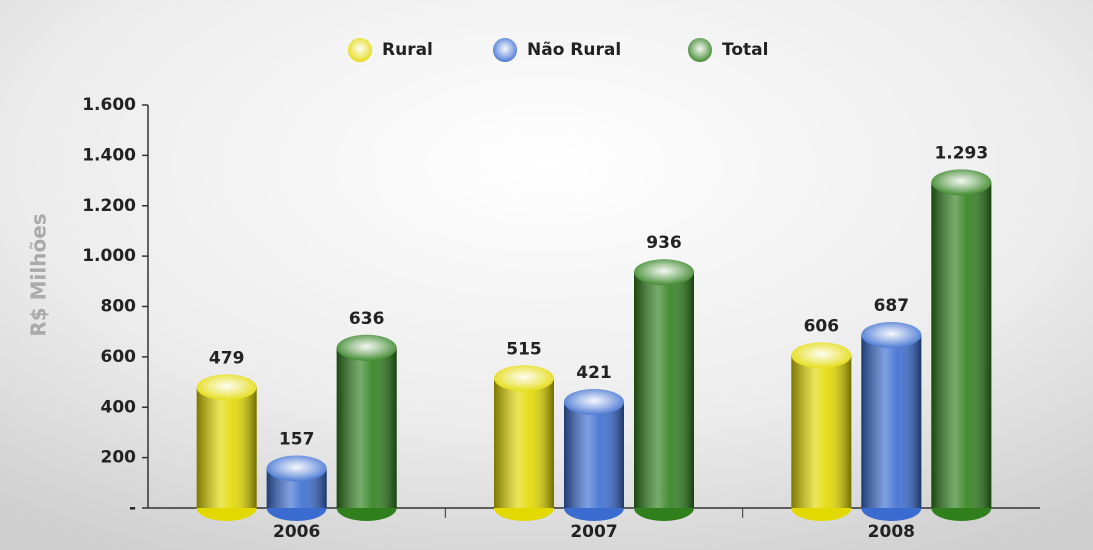 The width and height of the screenshot is (1093, 550). I want to click on value-label: 636, so click(367, 319).